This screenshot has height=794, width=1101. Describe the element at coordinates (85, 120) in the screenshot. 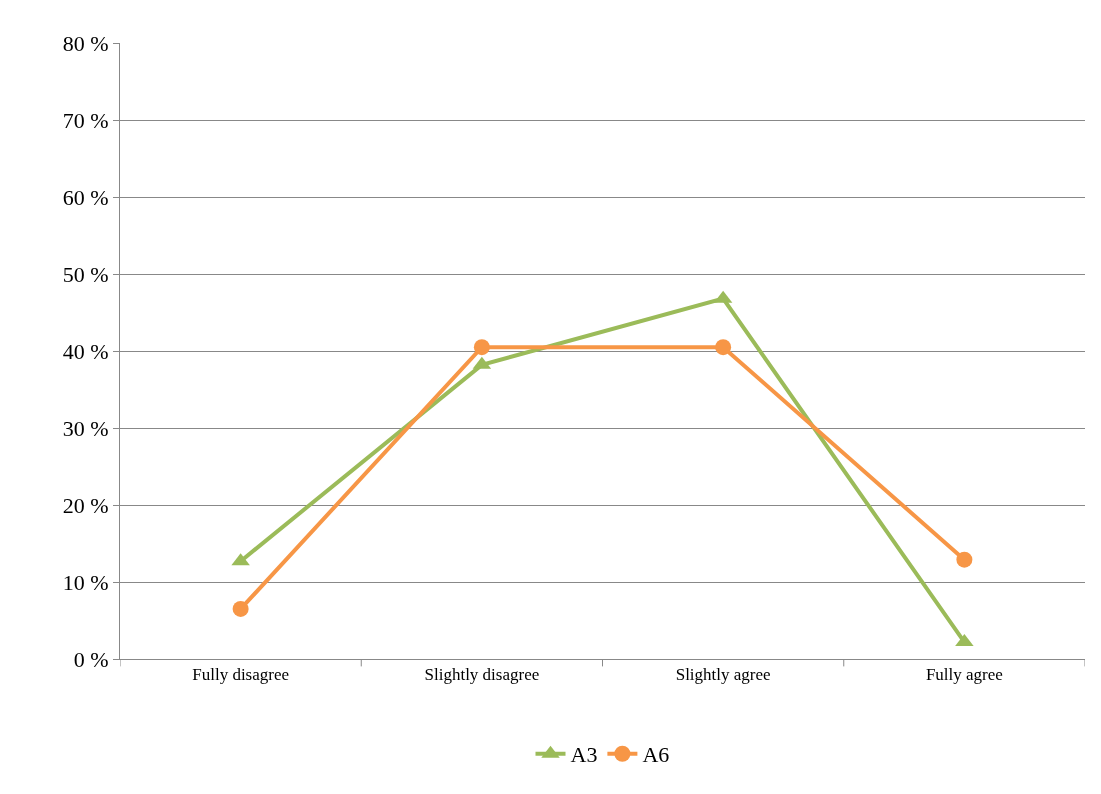

I see `y-tick-label: 70 %` at that location.